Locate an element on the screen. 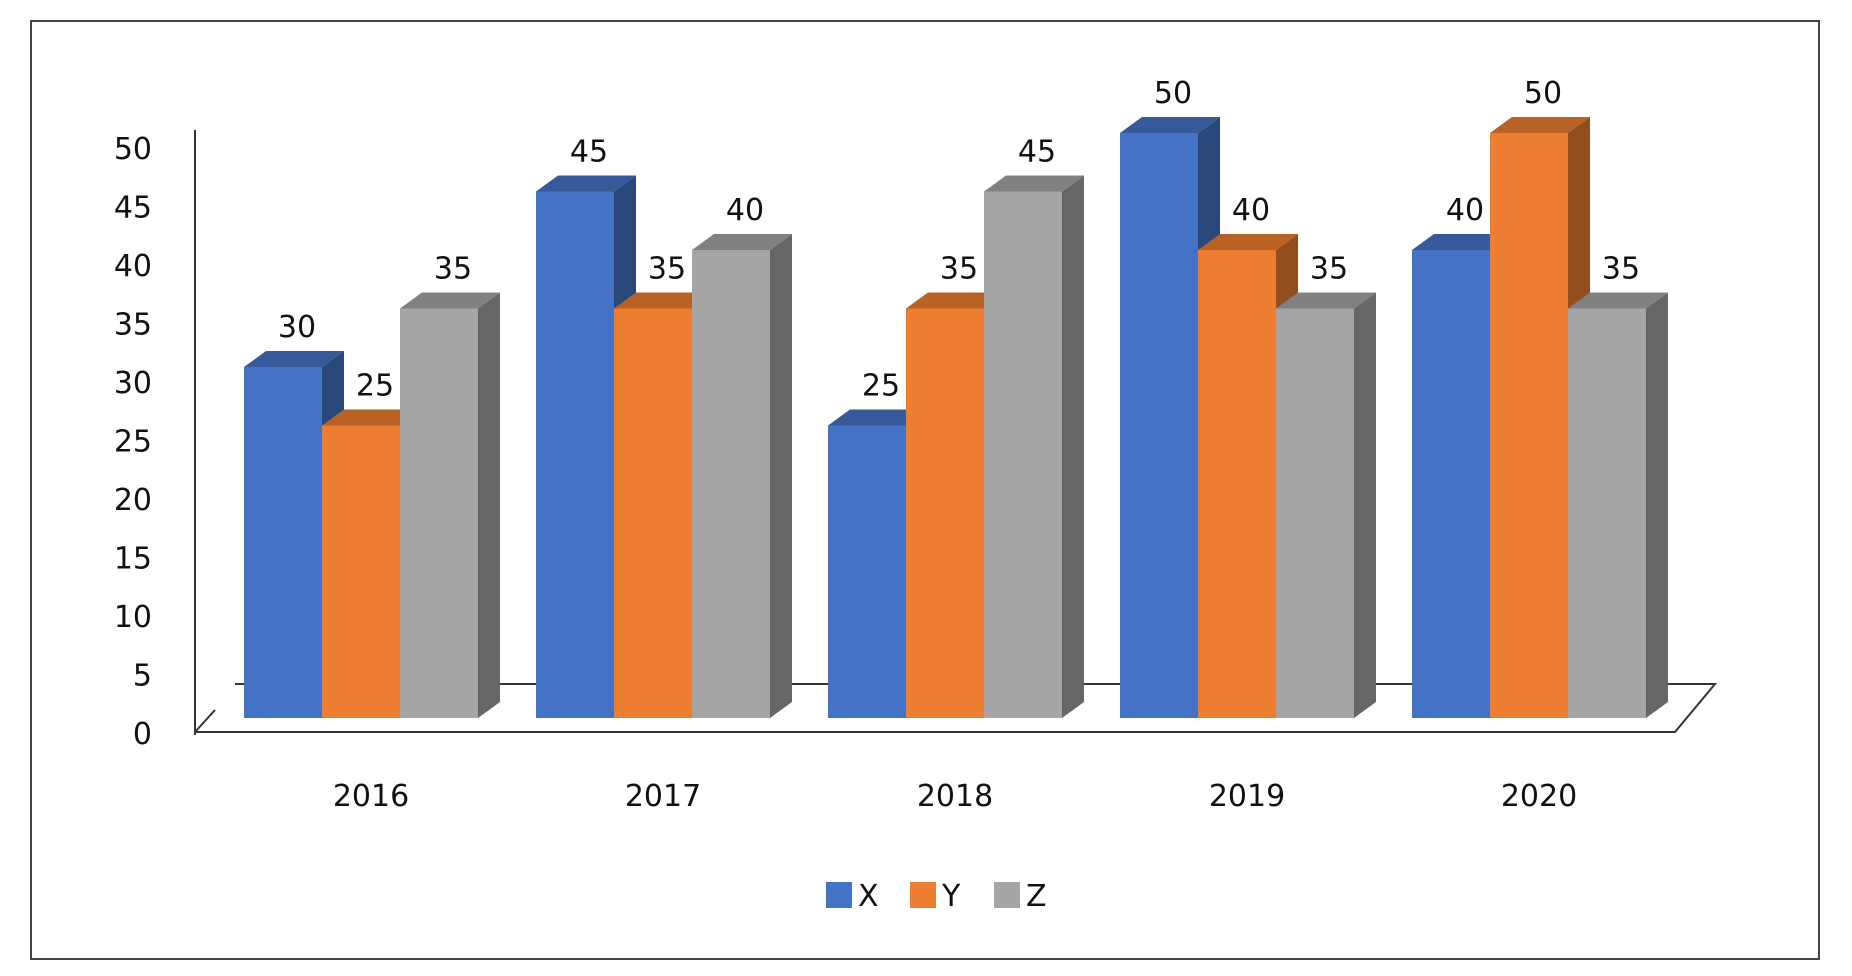 The width and height of the screenshot is (1852, 976). legend-swatch-x is located at coordinates (839, 895).